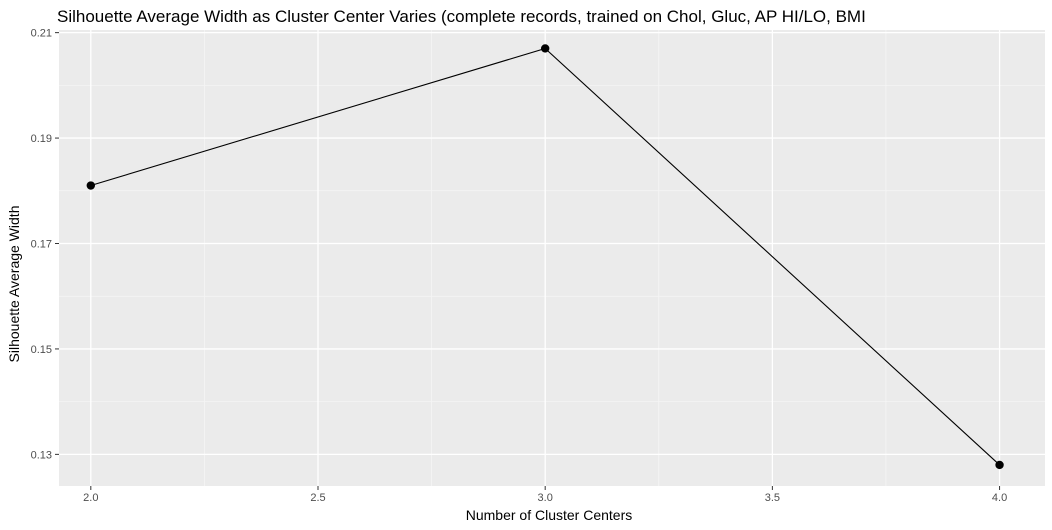  Describe the element at coordinates (999, 498) in the screenshot. I see `x-tick-label: 4.0` at that location.